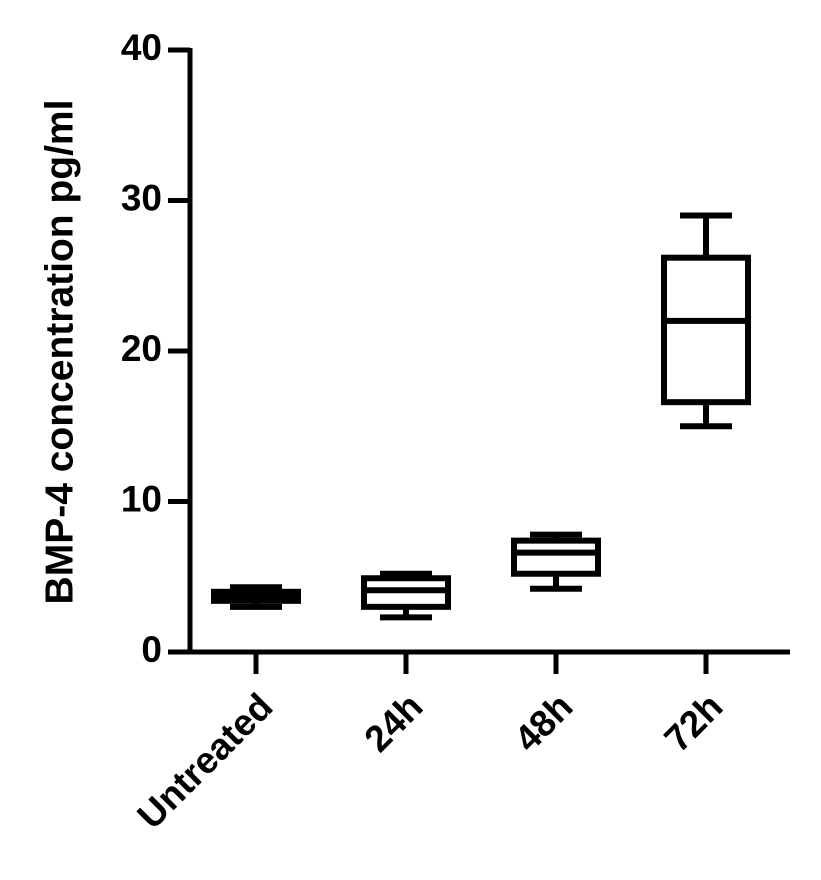 The width and height of the screenshot is (821, 880). Describe the element at coordinates (204, 761) in the screenshot. I see `x-tick-label: Untreated` at that location.